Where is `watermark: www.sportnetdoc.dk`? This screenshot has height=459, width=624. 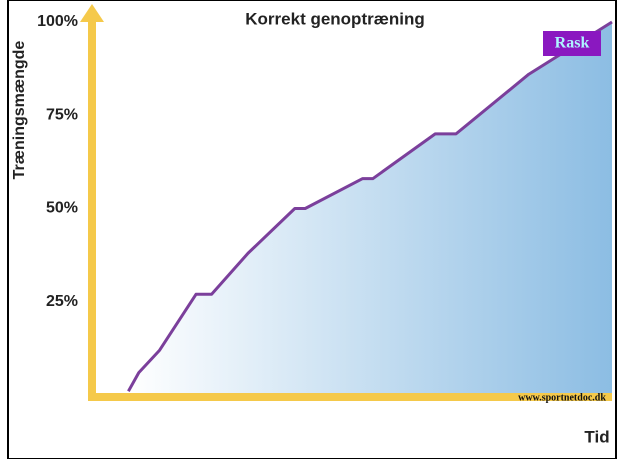
watermark: www.sportnetdoc.dk is located at coordinates (562, 397).